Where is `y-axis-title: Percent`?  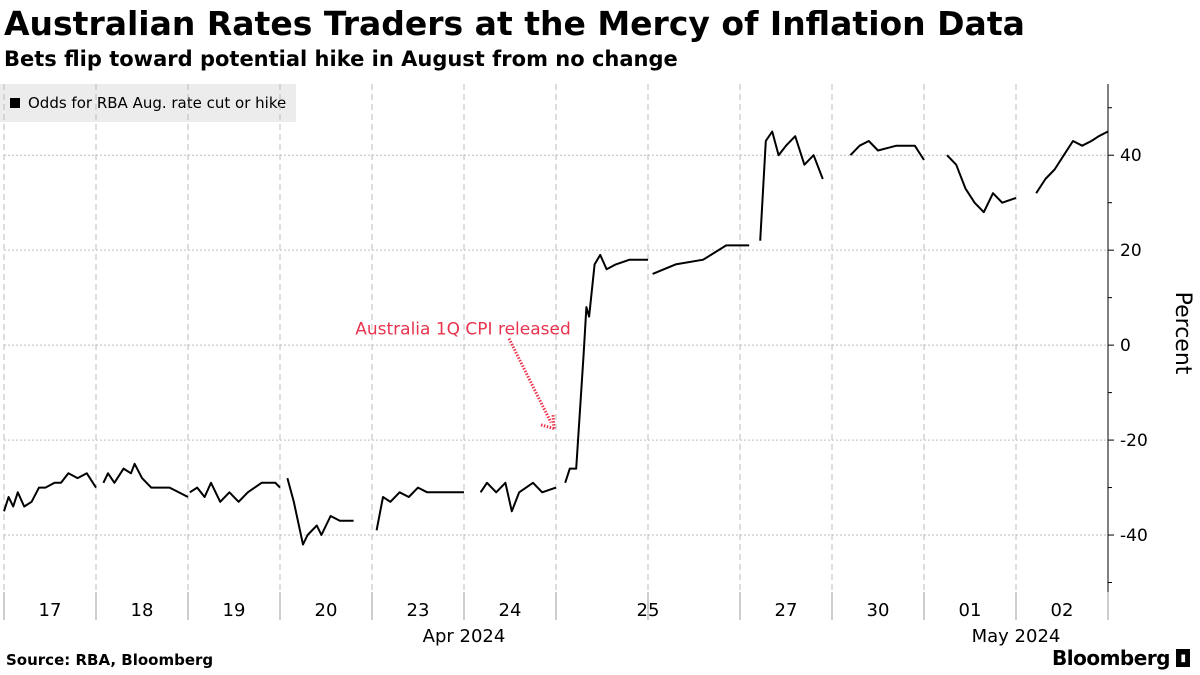 y-axis-title: Percent is located at coordinates (1182, 333).